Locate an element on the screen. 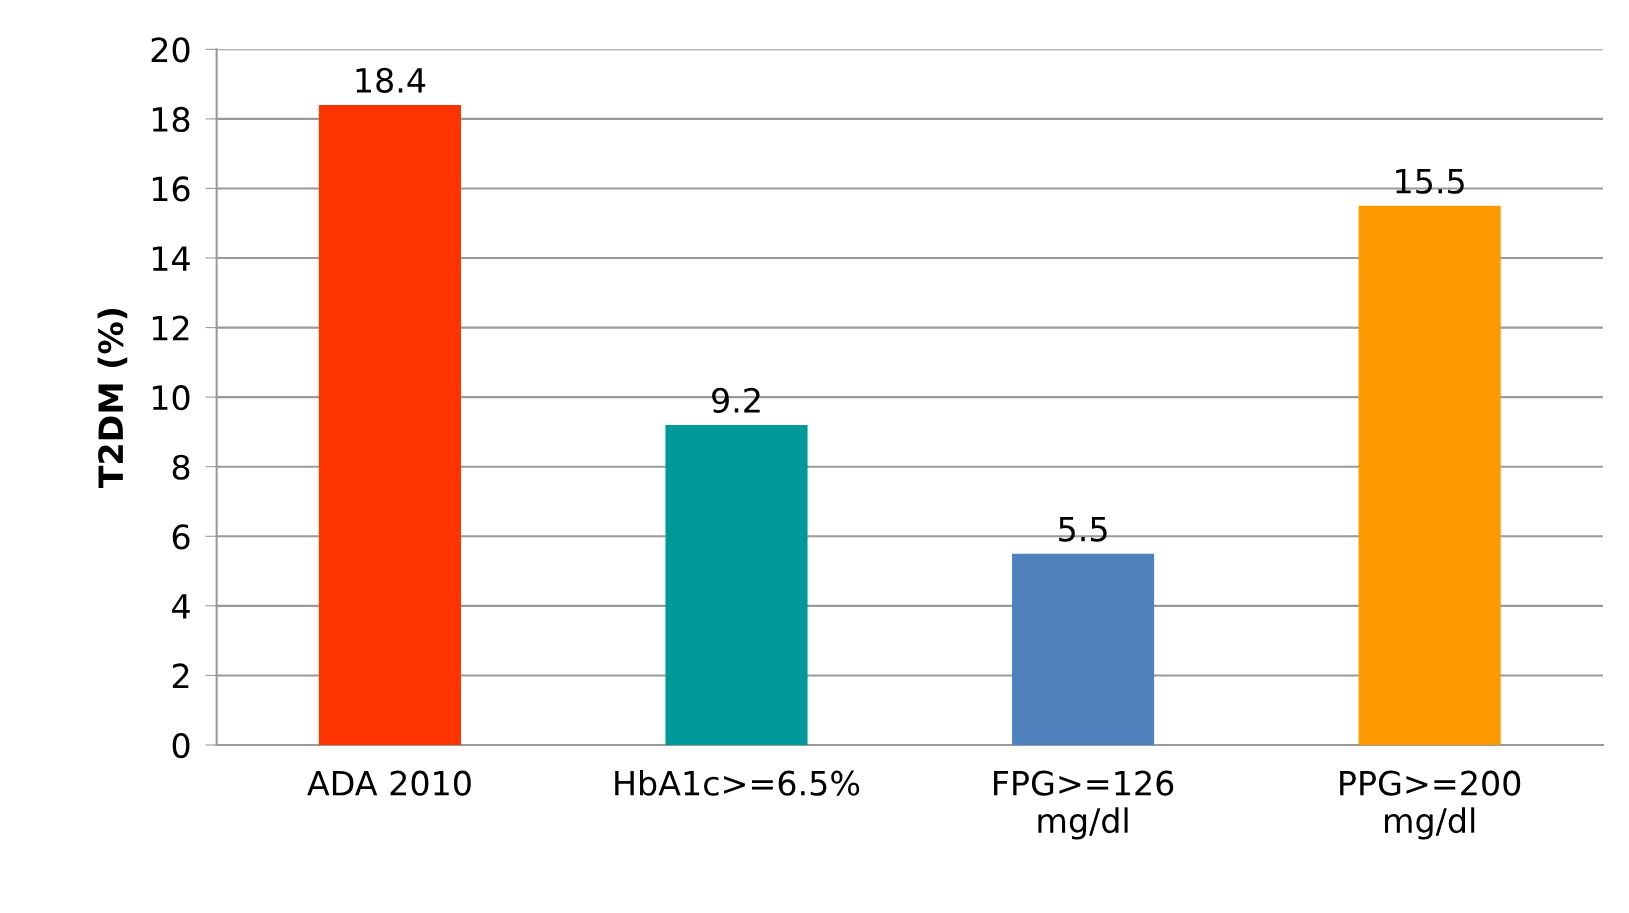 This screenshot has width=1629, height=913. y-tick-label: 8 is located at coordinates (181, 467).